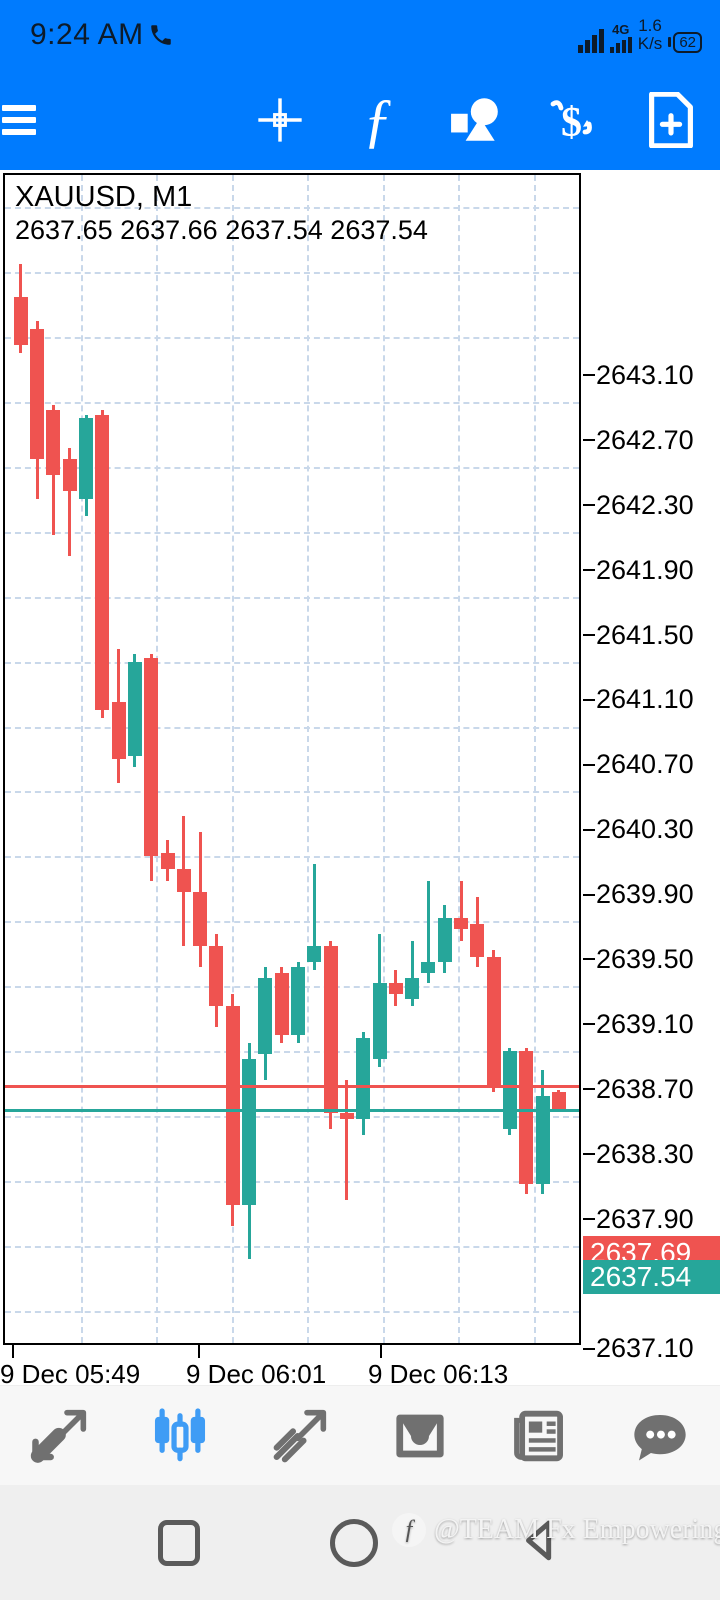  Describe the element at coordinates (651, 830) in the screenshot. I see `price-tick: 2640.30` at that location.